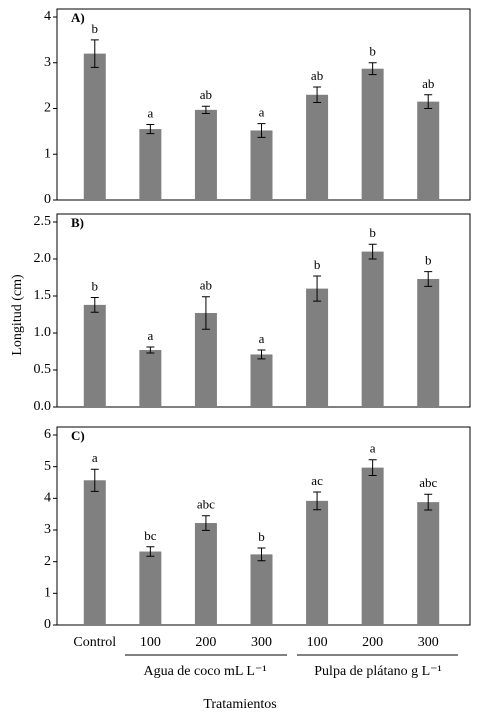  I want to click on y-tick-label: 5, so click(47, 466).